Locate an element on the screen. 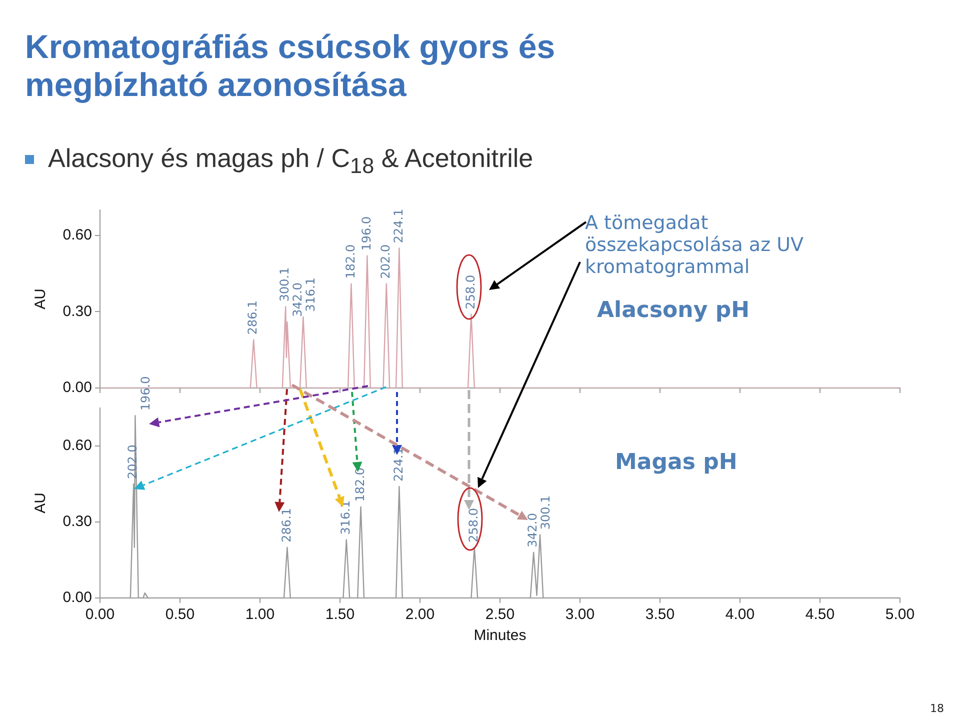 This screenshot has height=719, width=960. chart-subtitle: Alacsony és magas ph / C$_{18}$ & Acetonitrile is located at coordinates (291, 161).